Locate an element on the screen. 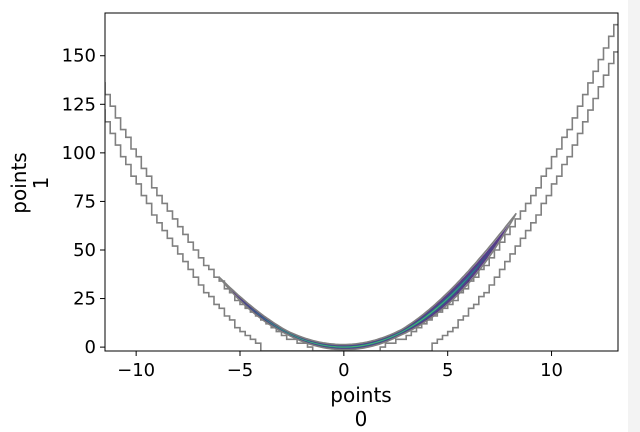  y-tick-label: 25 is located at coordinates (84, 299).